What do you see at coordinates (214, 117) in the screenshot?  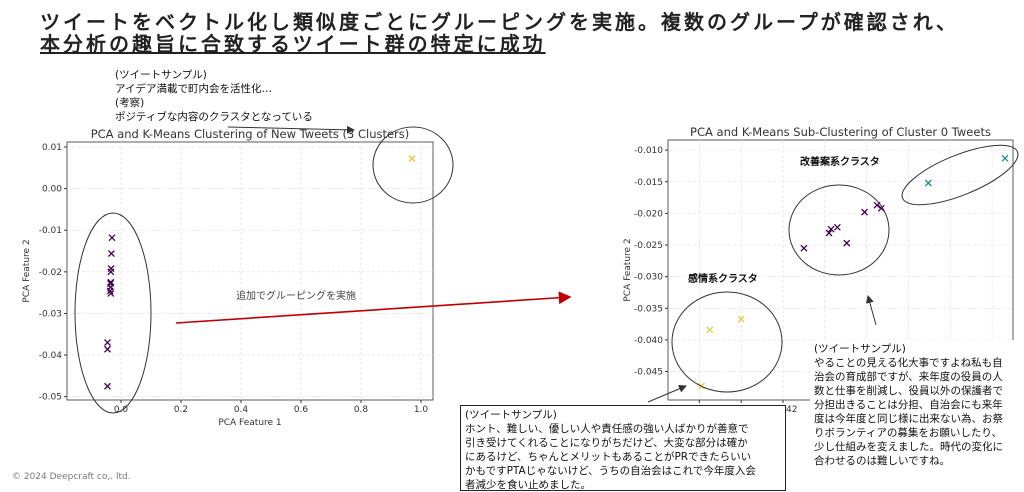 I see `annotation-line: ポジティブな内容のクラスタとなっている` at bounding box center [214, 117].